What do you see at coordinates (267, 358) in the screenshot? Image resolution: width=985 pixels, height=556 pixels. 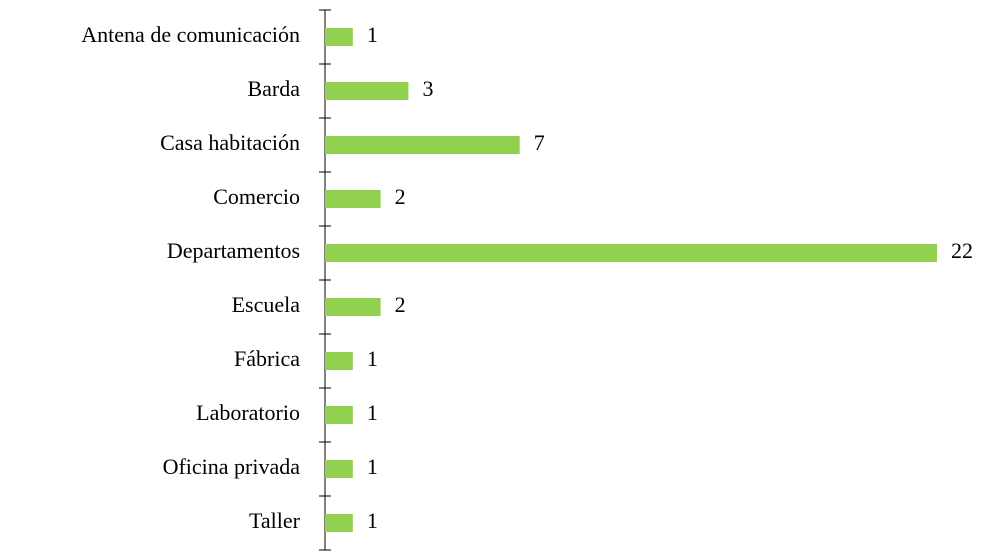 I see `y-tick-label: Fábrica` at bounding box center [267, 358].